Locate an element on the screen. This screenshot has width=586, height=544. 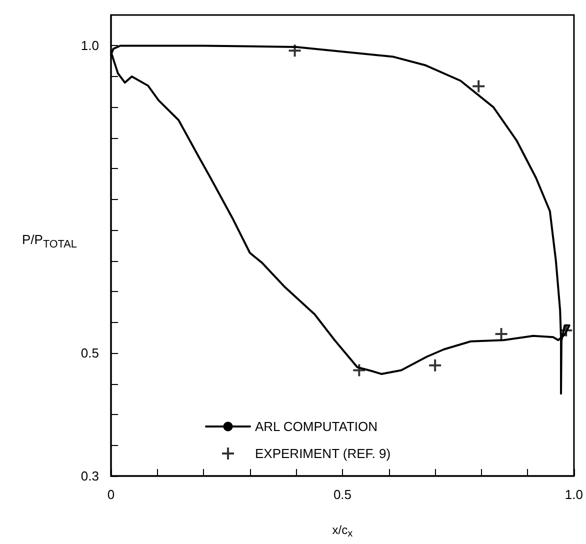
y-axis-title: P/P$_{TOTAL}$ is located at coordinates (49, 241).